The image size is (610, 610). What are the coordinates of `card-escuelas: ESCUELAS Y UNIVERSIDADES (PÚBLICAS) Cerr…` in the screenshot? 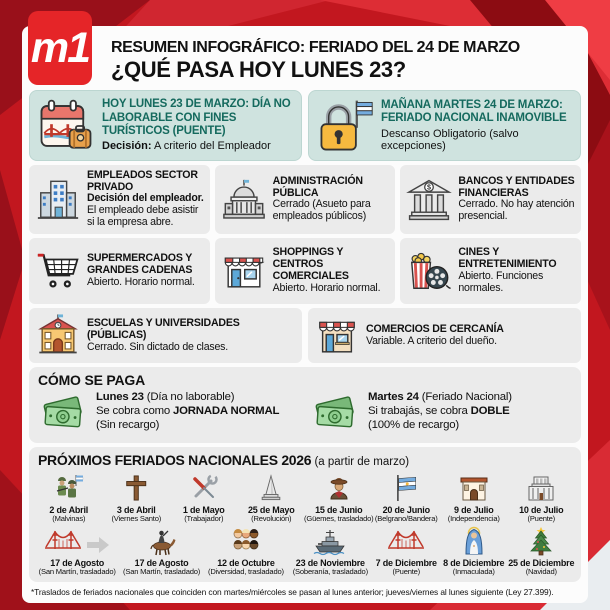 It's located at (165, 336).